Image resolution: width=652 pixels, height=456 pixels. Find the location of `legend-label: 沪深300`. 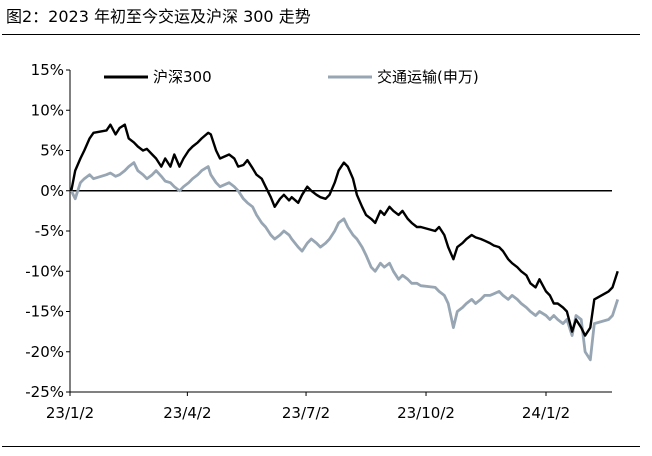

legend-label: 沪深300 is located at coordinates (182, 77).